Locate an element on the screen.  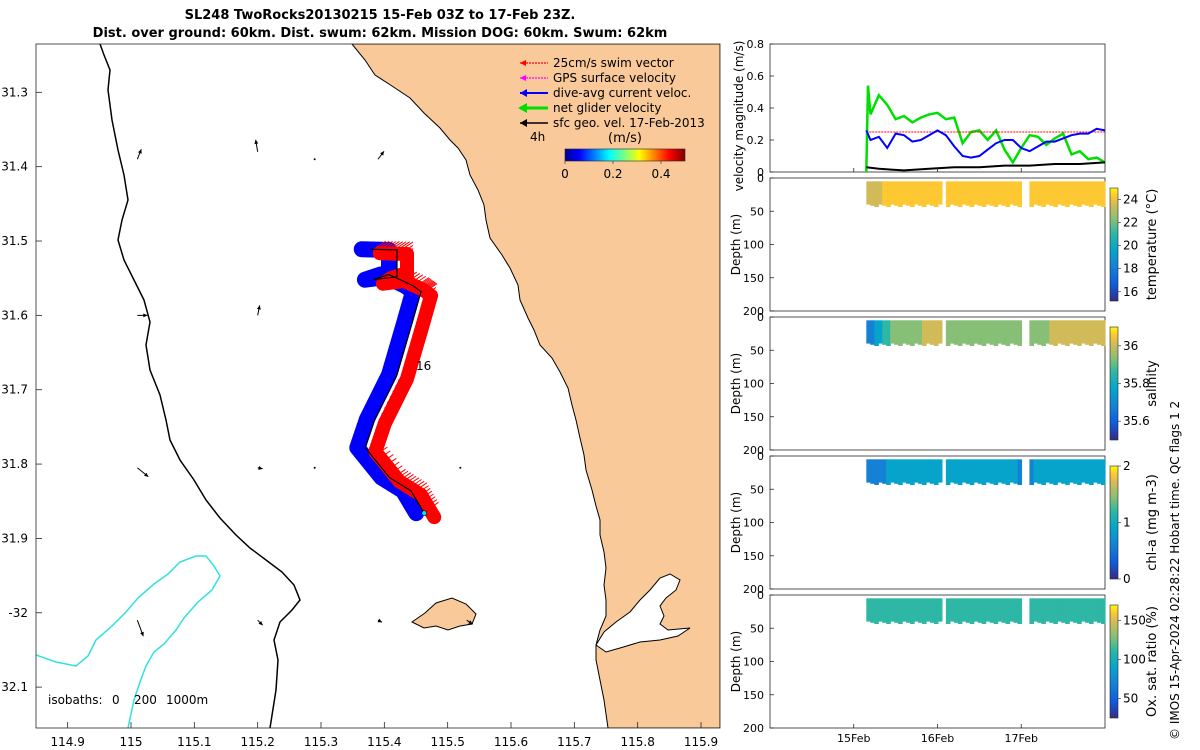
velocity-y-tick-label: 0.4 is located at coordinates (756, 108).